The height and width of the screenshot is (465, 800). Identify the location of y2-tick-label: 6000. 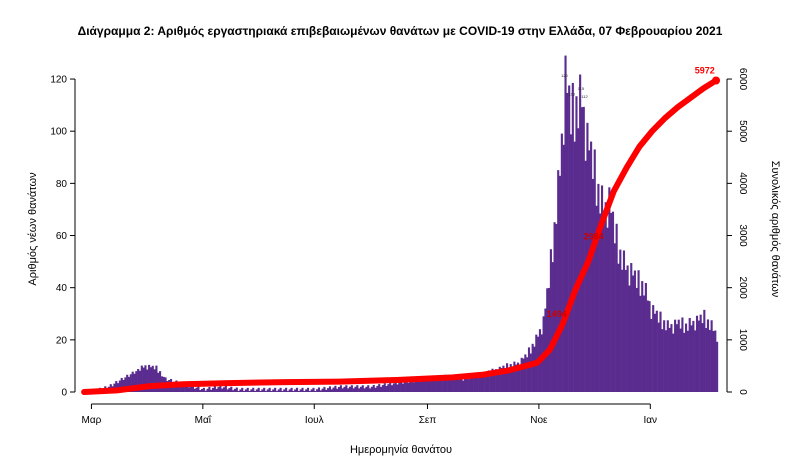
(742, 79).